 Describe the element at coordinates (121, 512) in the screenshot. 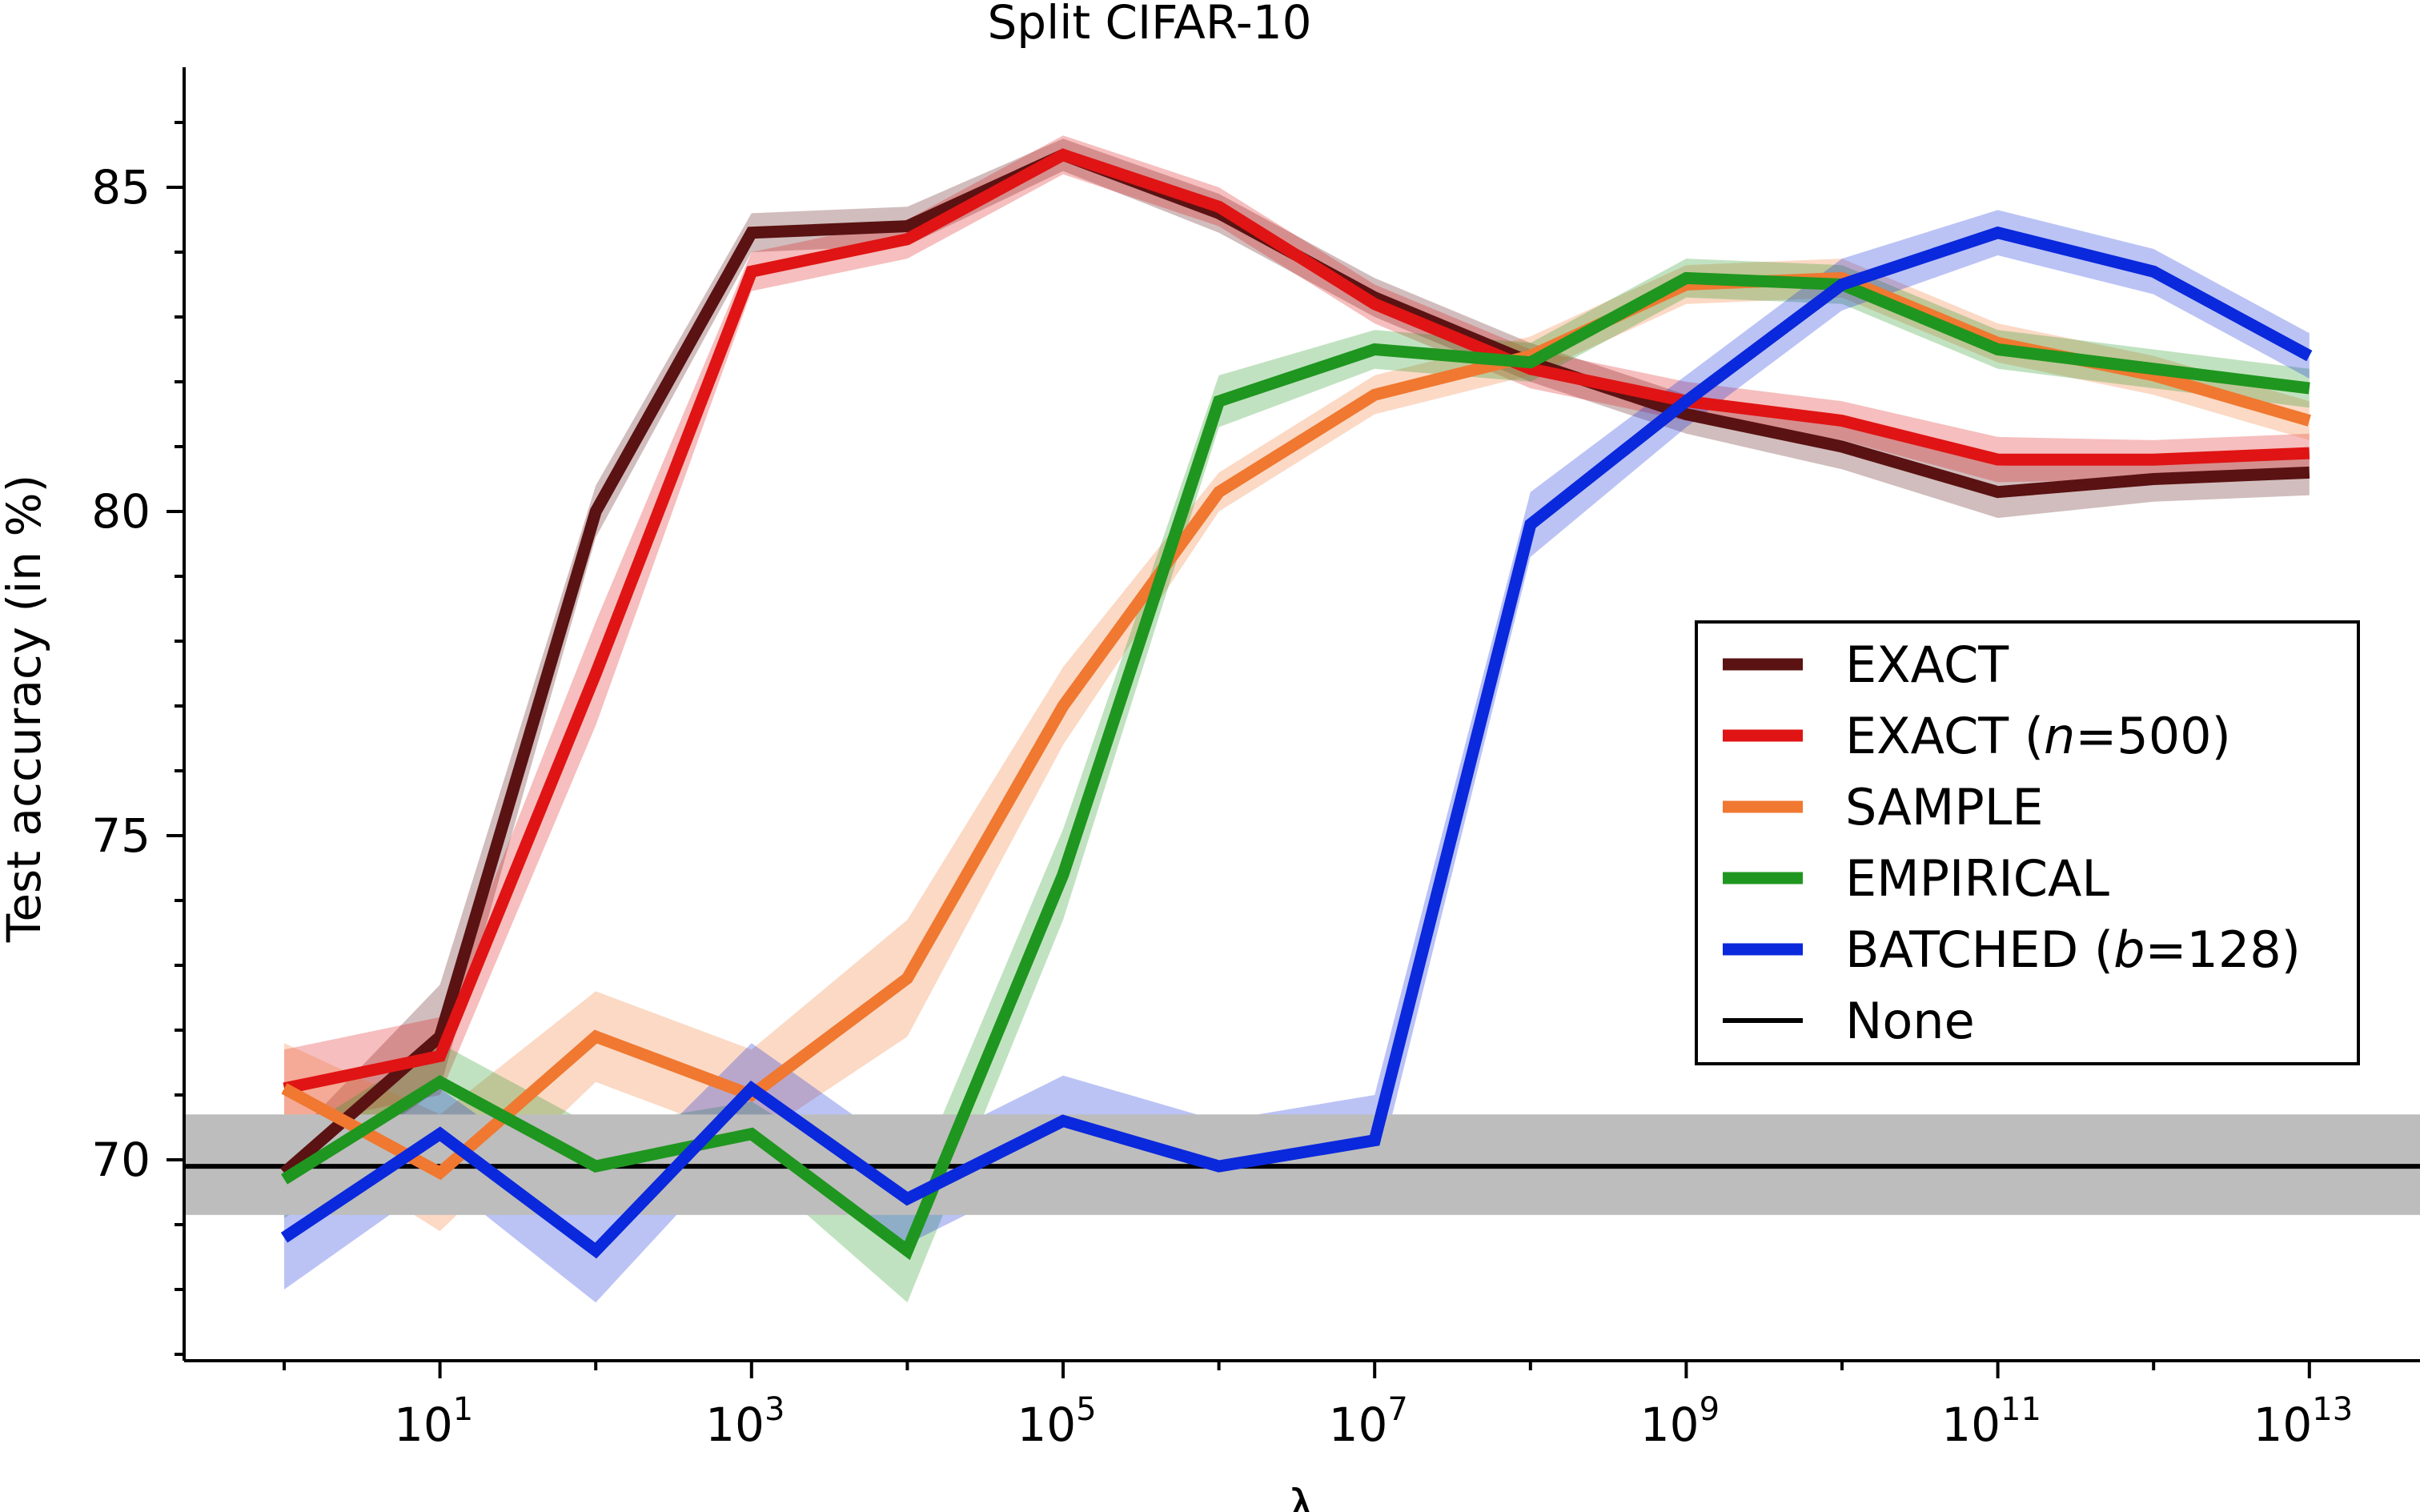

I see `y-tick-label-80: 80` at that location.